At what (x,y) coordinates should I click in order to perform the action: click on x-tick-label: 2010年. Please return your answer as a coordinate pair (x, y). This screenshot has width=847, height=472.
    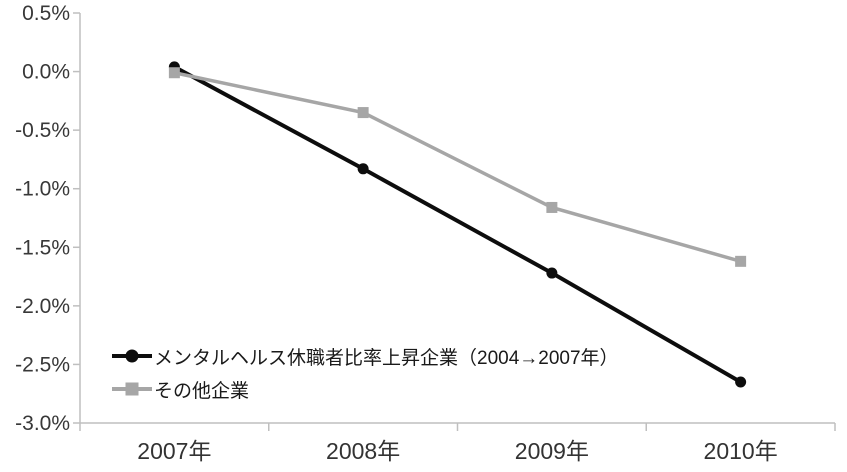
    Looking at the image, I should click on (741, 451).